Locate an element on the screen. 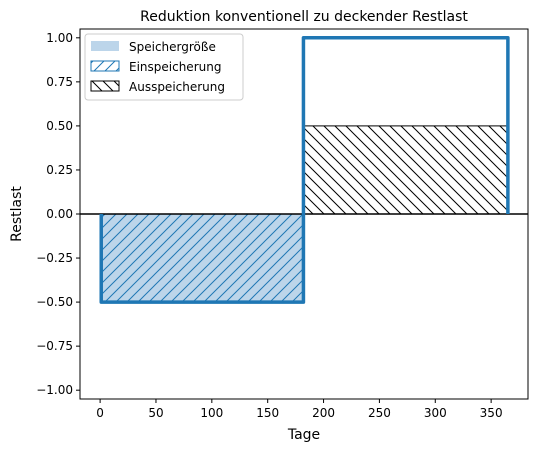 The height and width of the screenshot is (451, 536). x-tick-label: 0 is located at coordinates (100, 413).